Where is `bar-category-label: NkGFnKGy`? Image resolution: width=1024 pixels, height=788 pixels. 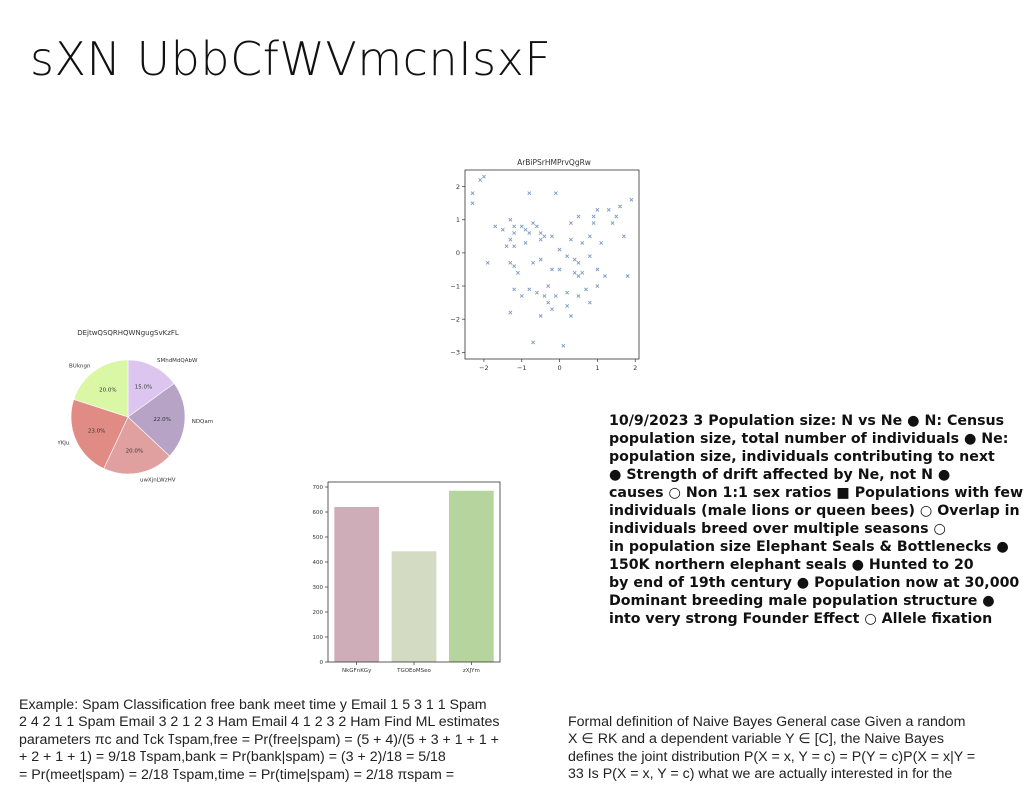 bar-category-label: NkGFnKGy is located at coordinates (357, 671).